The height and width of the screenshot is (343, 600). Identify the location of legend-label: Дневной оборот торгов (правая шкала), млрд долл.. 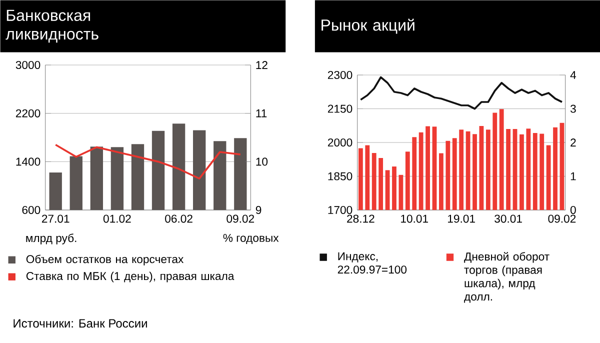
(507, 277).